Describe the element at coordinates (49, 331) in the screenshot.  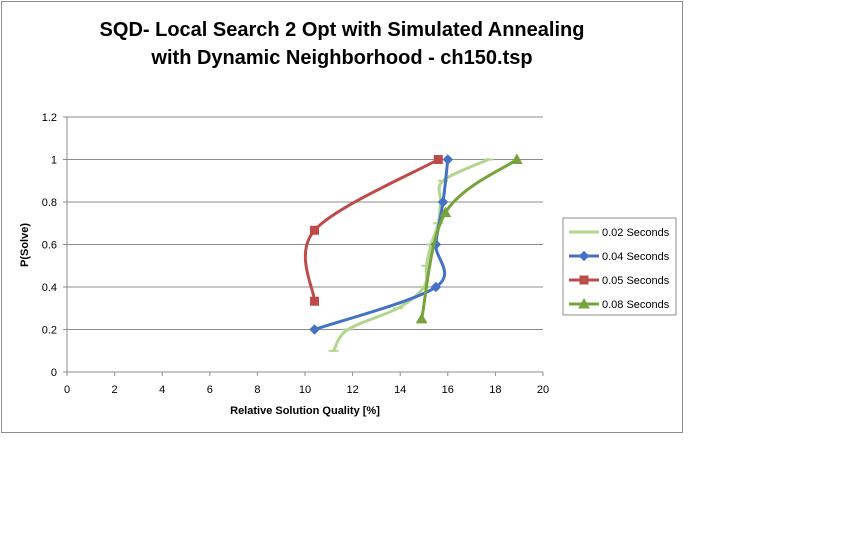
I see `y-tick-label: 0.2` at that location.